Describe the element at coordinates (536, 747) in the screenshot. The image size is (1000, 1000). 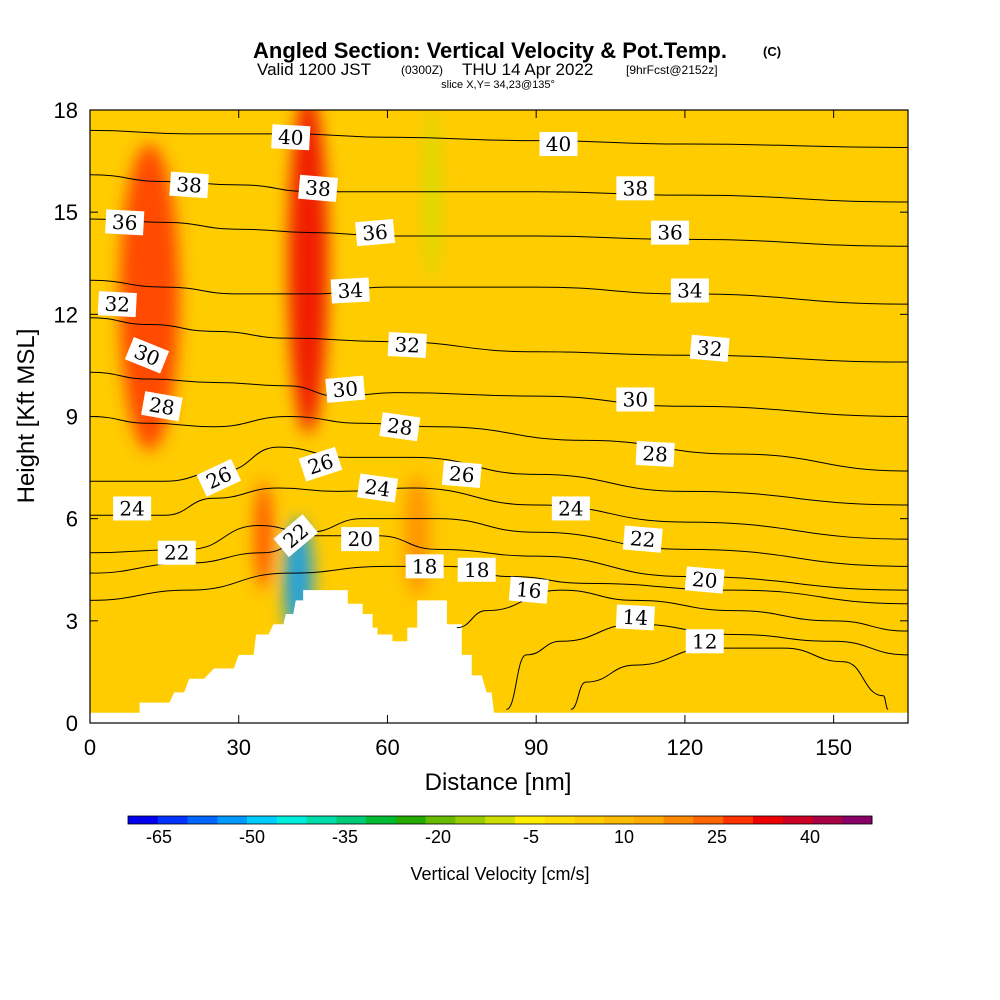
I see `x-tick-label: 90` at that location.